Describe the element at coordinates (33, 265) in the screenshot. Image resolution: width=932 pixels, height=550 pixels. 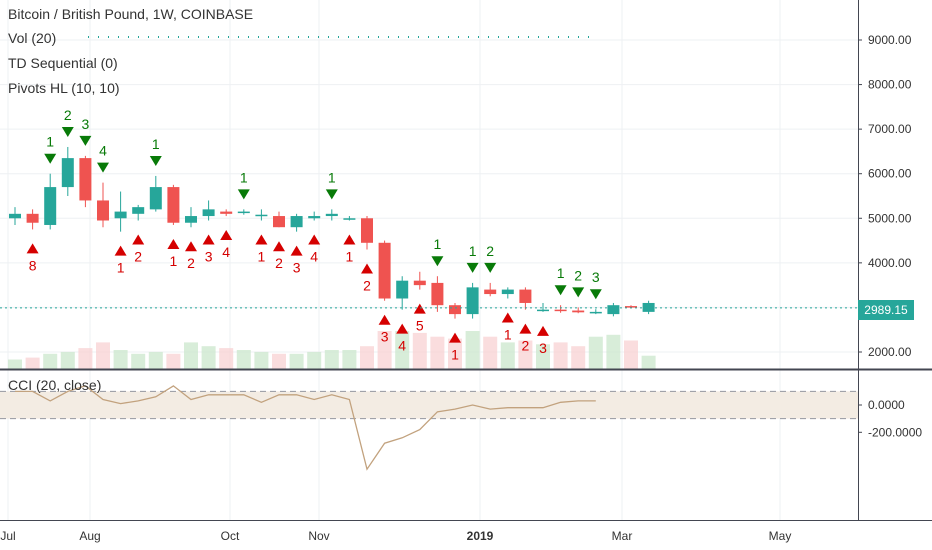
I see `td-buy-count: 8` at that location.